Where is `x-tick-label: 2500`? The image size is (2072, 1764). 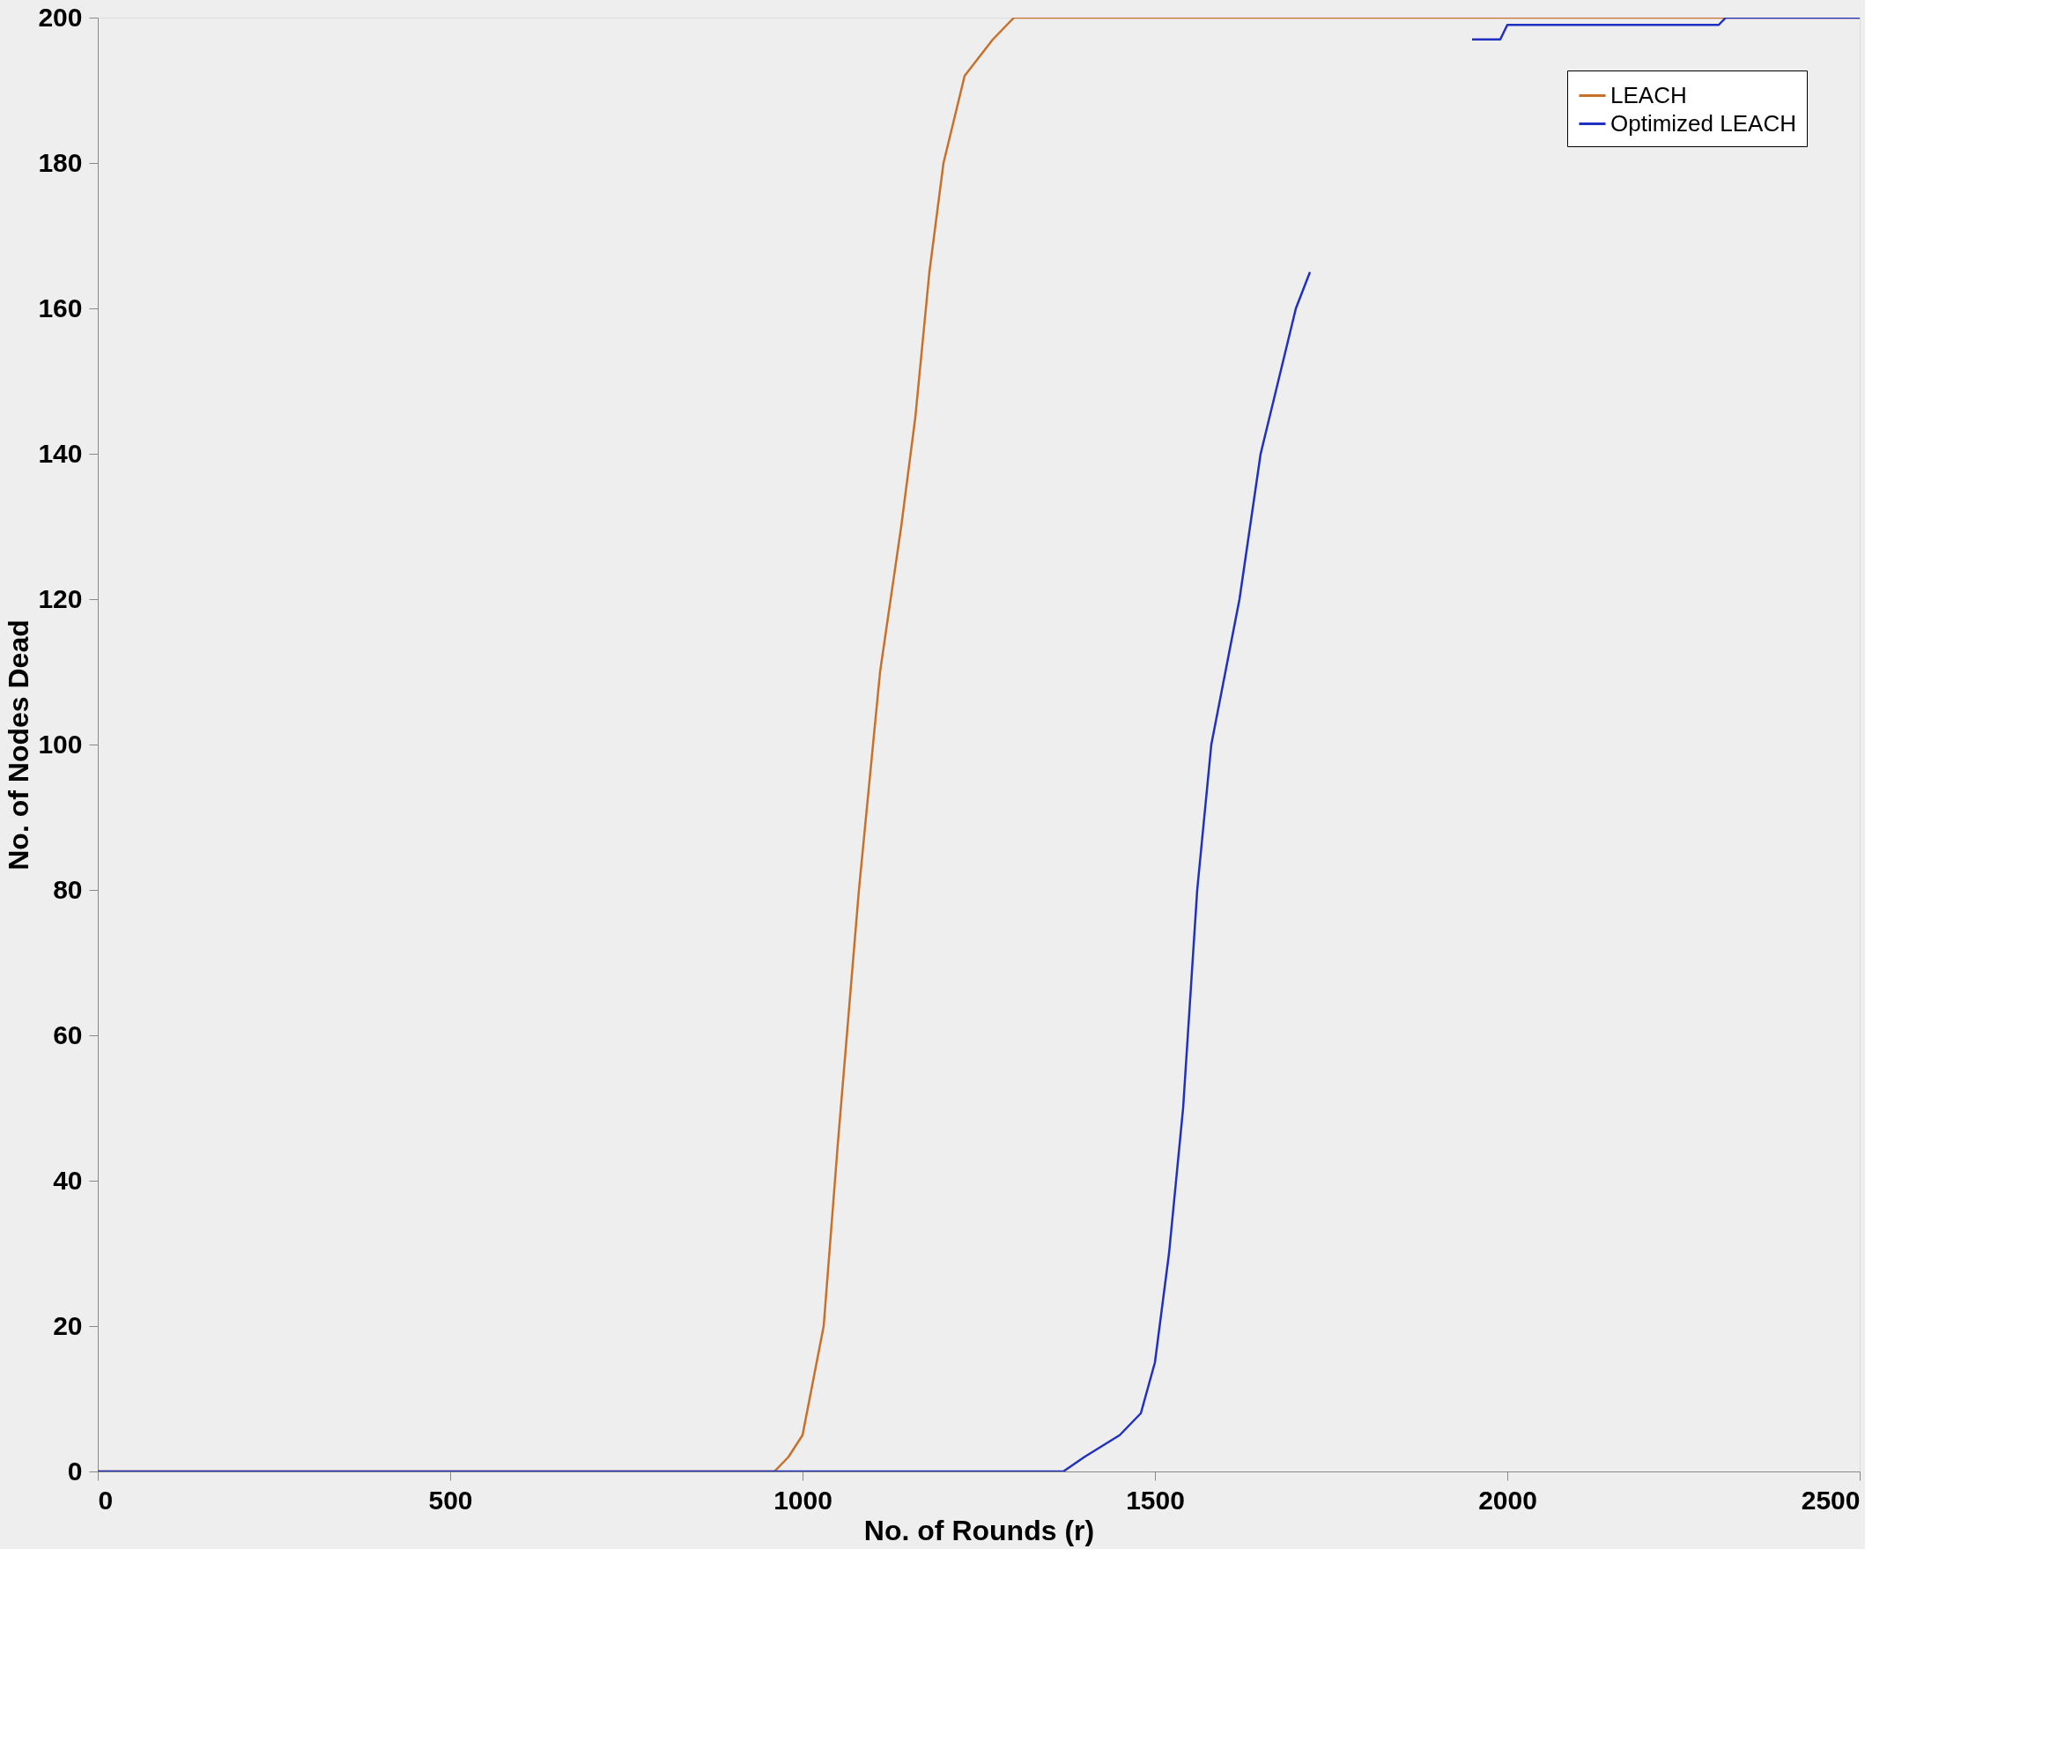 x-tick-label: 2500 is located at coordinates (1831, 1500).